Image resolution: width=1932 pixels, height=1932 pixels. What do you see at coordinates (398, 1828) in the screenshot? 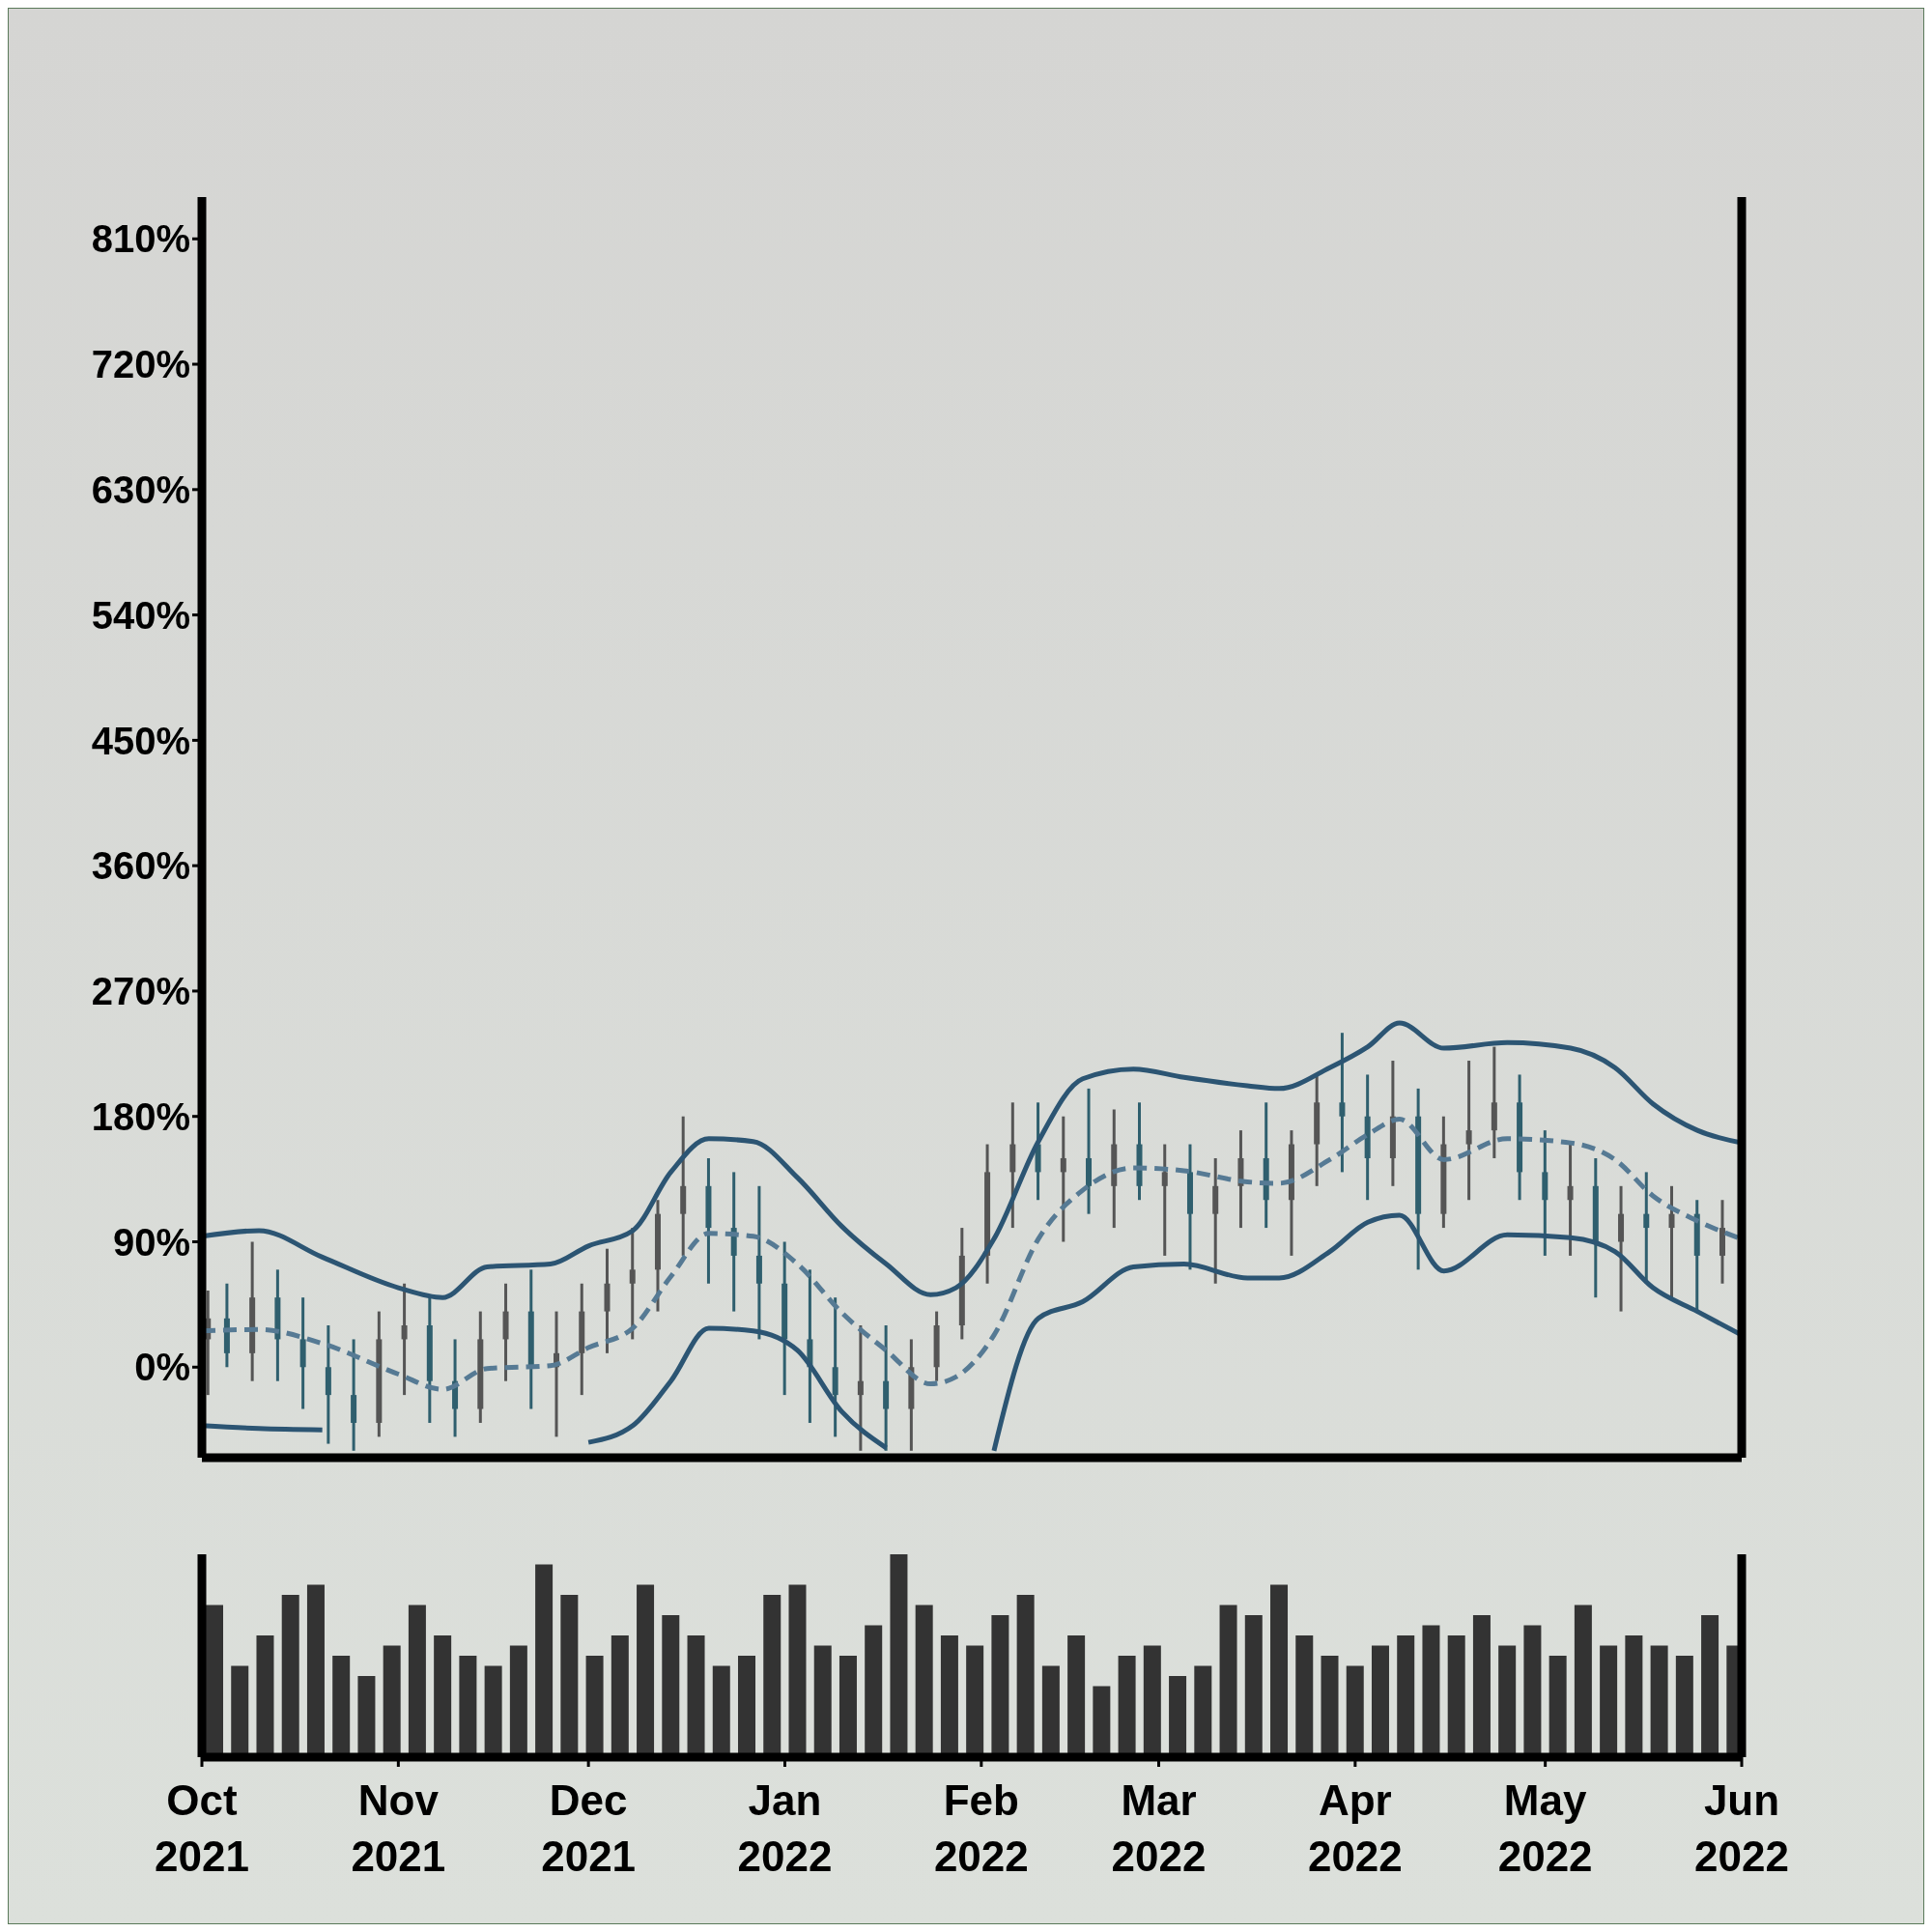
I see `x-tick-label: Nov 2021` at bounding box center [398, 1828].